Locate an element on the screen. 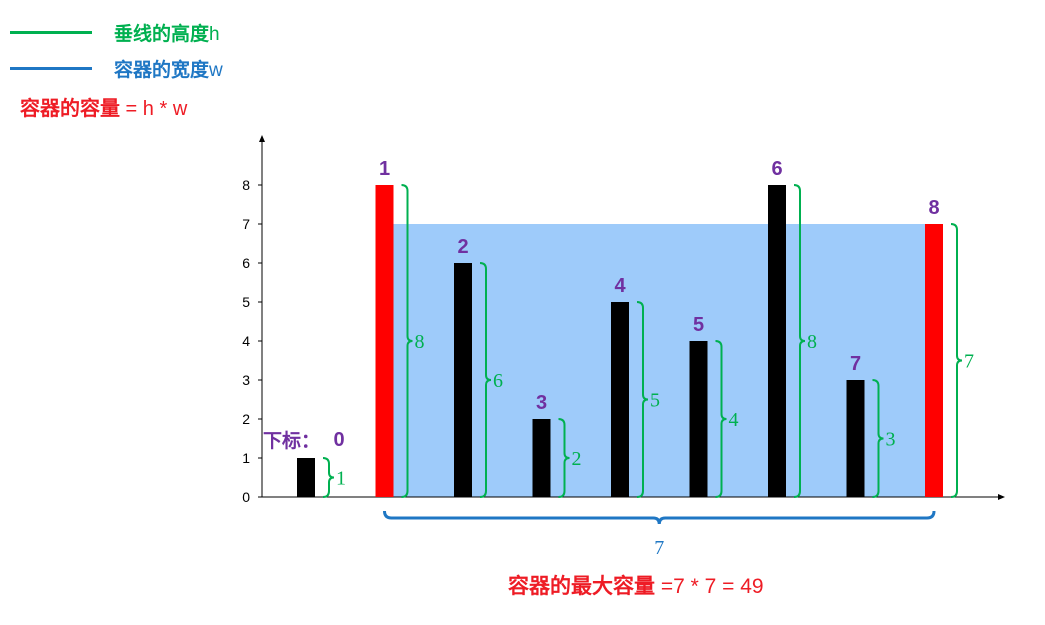 This screenshot has width=1045, height=625. height-value-label: 2 is located at coordinates (577, 459).